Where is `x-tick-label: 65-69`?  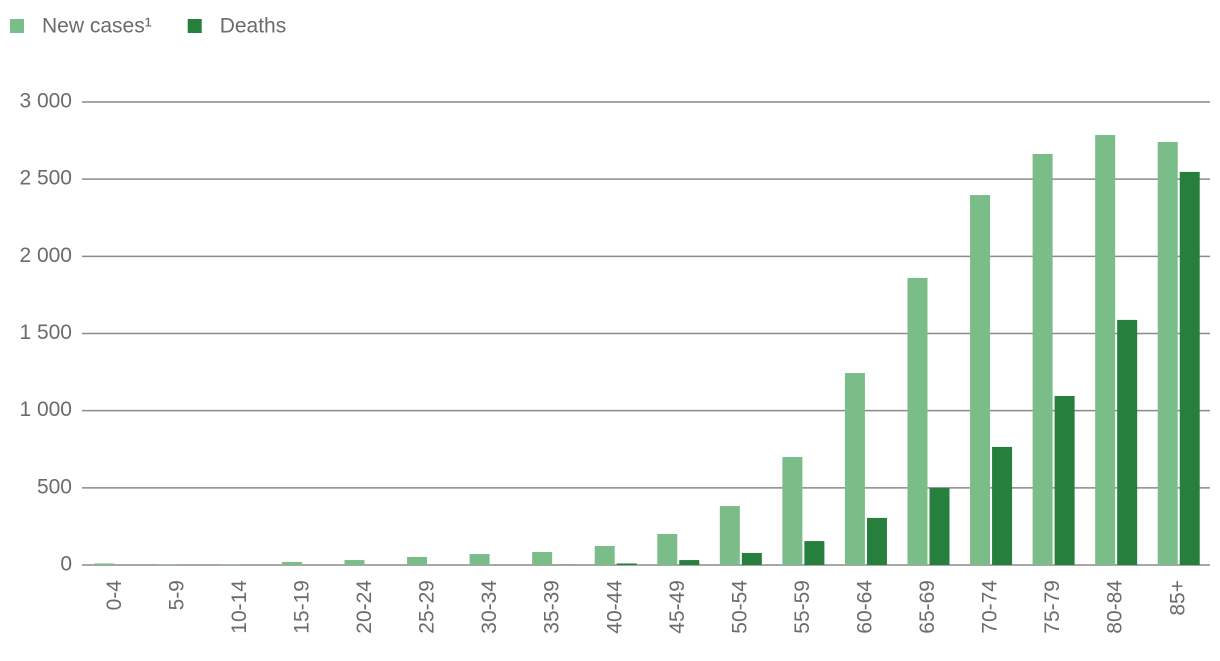
x-tick-label: 65-69 is located at coordinates (927, 607).